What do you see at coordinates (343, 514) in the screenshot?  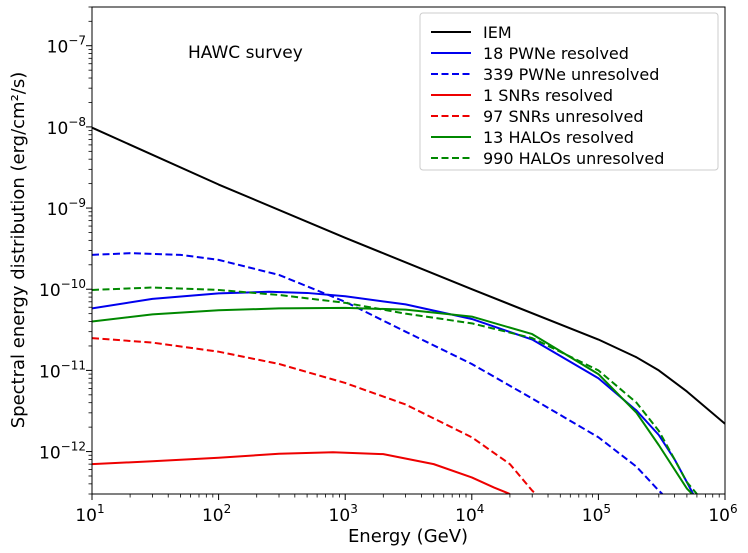 I see `x-tick-label: 10³` at bounding box center [343, 514].